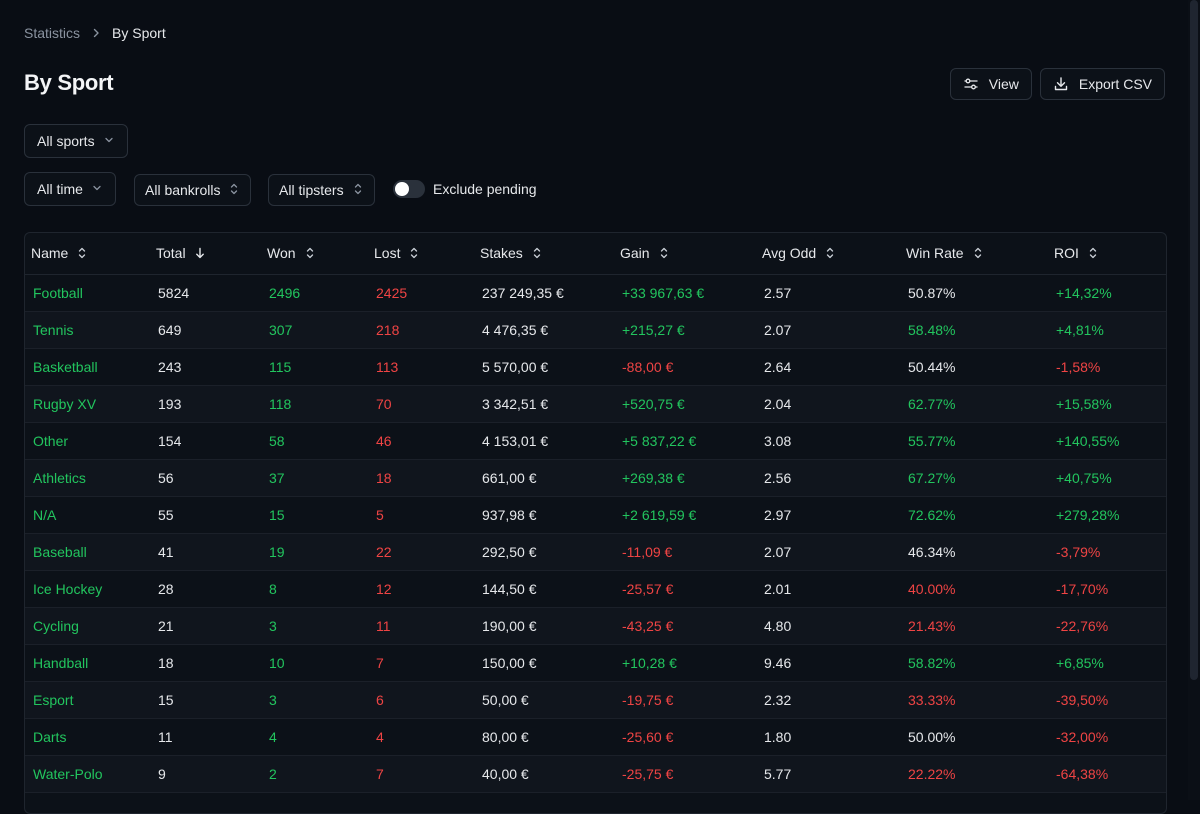 This screenshot has width=1200, height=814. What do you see at coordinates (409, 189) in the screenshot?
I see `exclude-pending-toggle` at bounding box center [409, 189].